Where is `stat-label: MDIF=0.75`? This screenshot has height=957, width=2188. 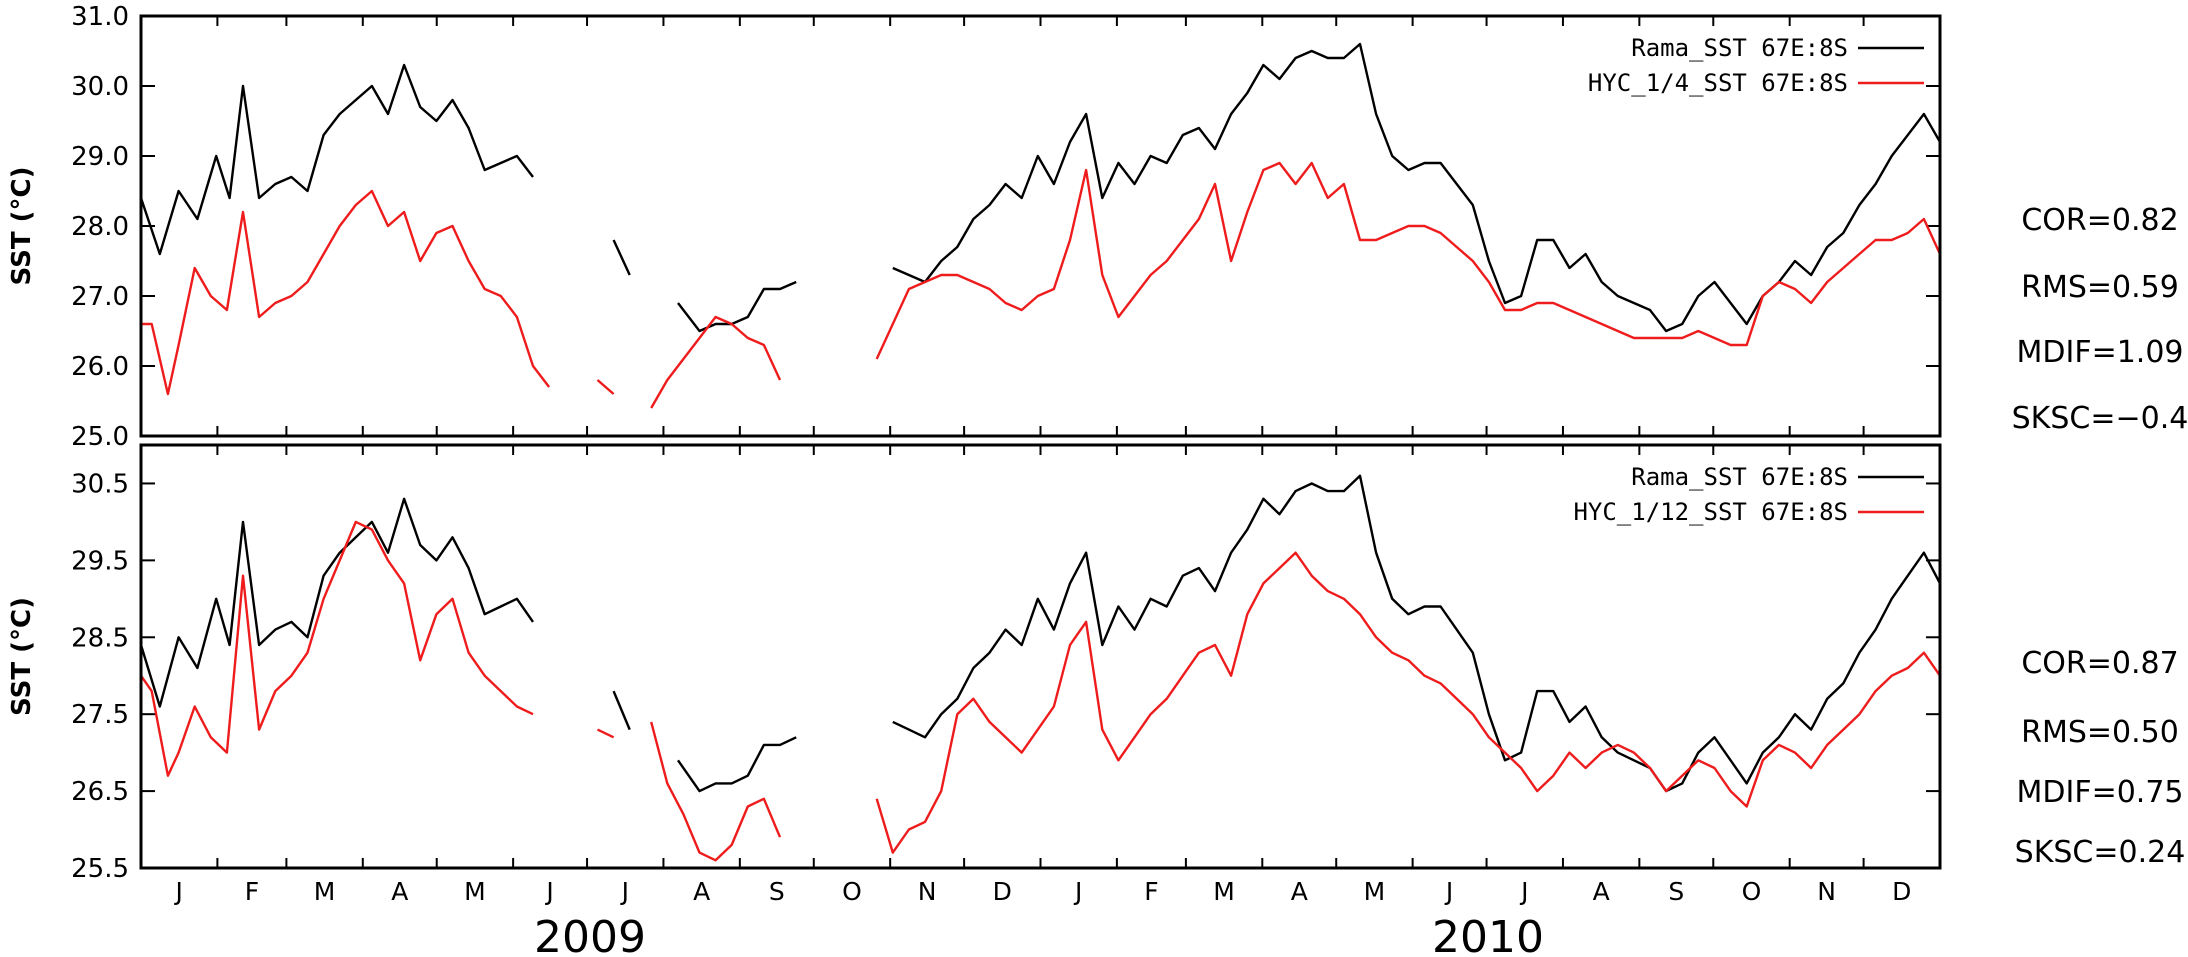 stat-label: MDIF=0.75 is located at coordinates (2099, 792).